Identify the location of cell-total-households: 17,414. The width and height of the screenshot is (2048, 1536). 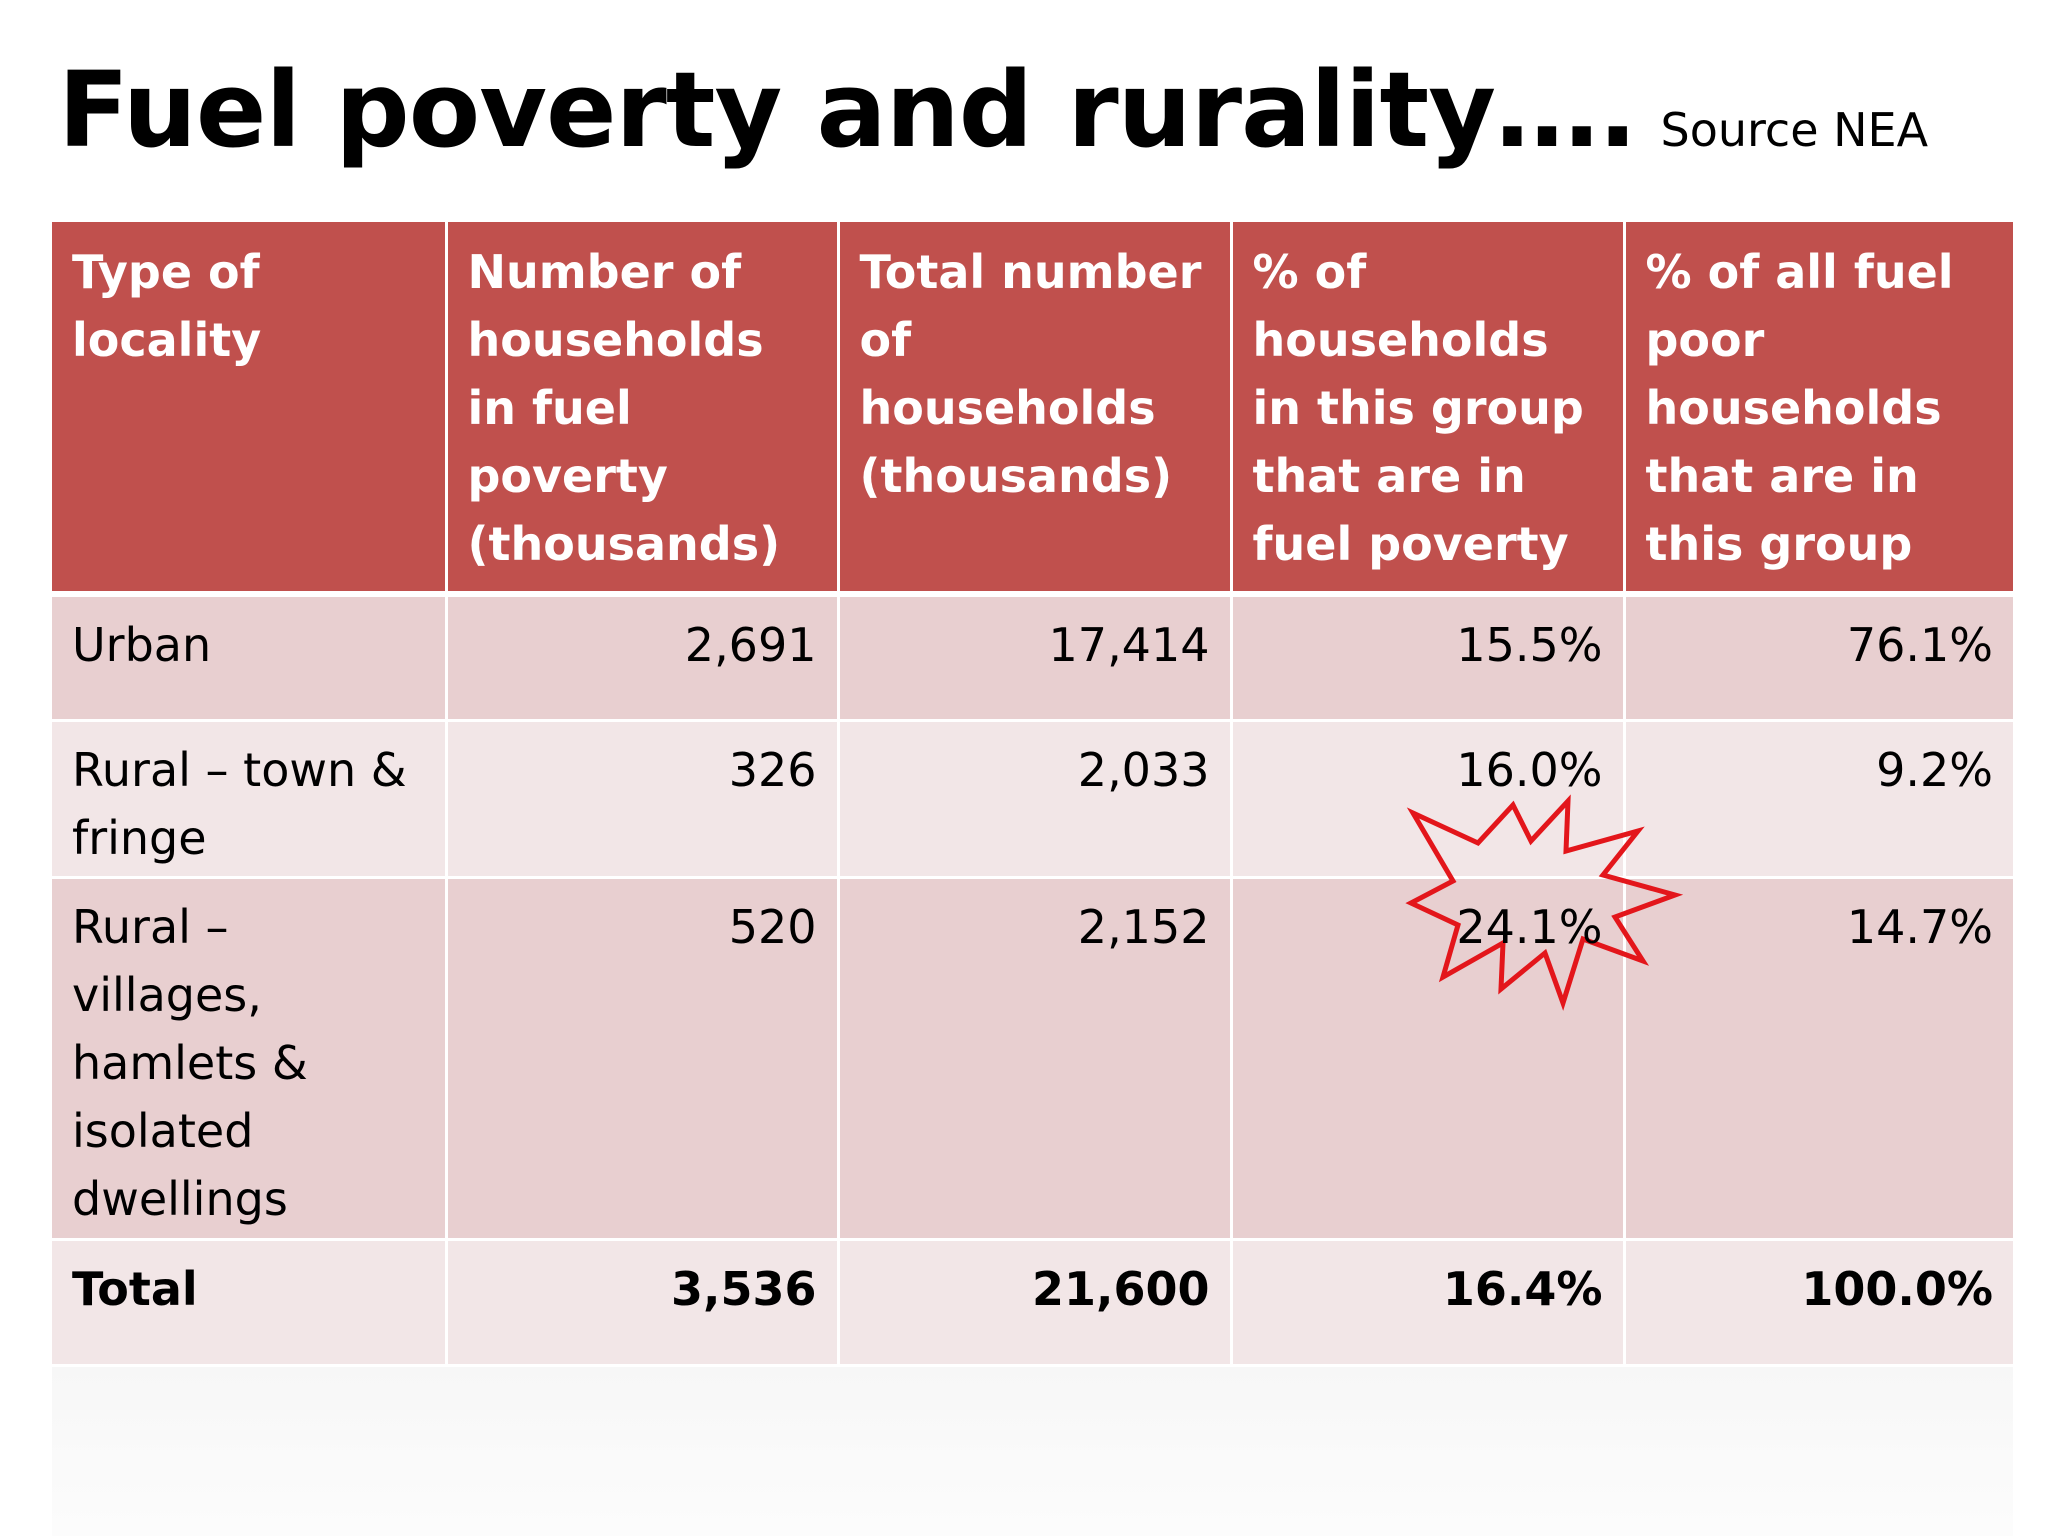
(1035, 658).